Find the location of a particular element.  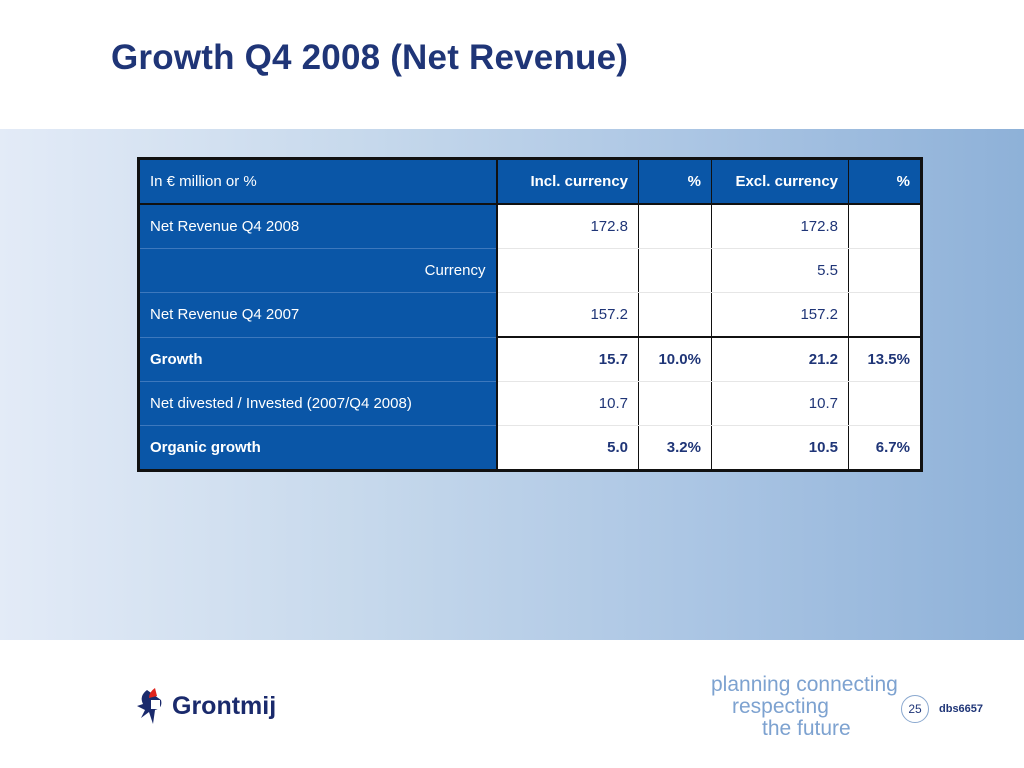

page-number: 25 is located at coordinates (915, 709).